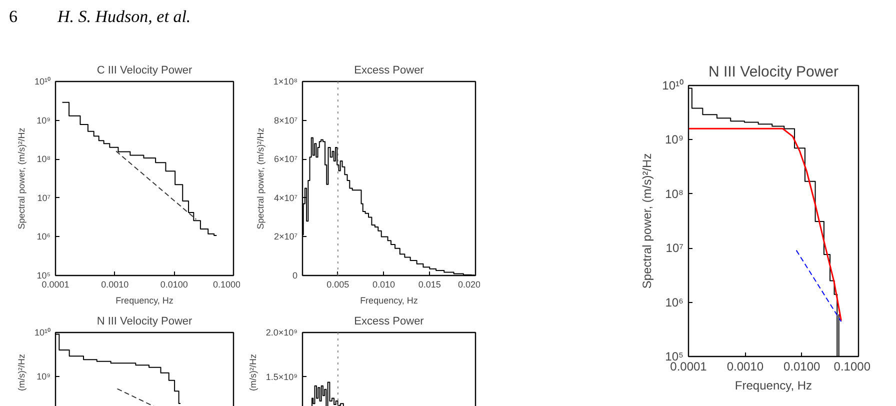 This screenshot has width=896, height=406. I want to click on text: H. S. Hudson, et al., so click(124, 16).